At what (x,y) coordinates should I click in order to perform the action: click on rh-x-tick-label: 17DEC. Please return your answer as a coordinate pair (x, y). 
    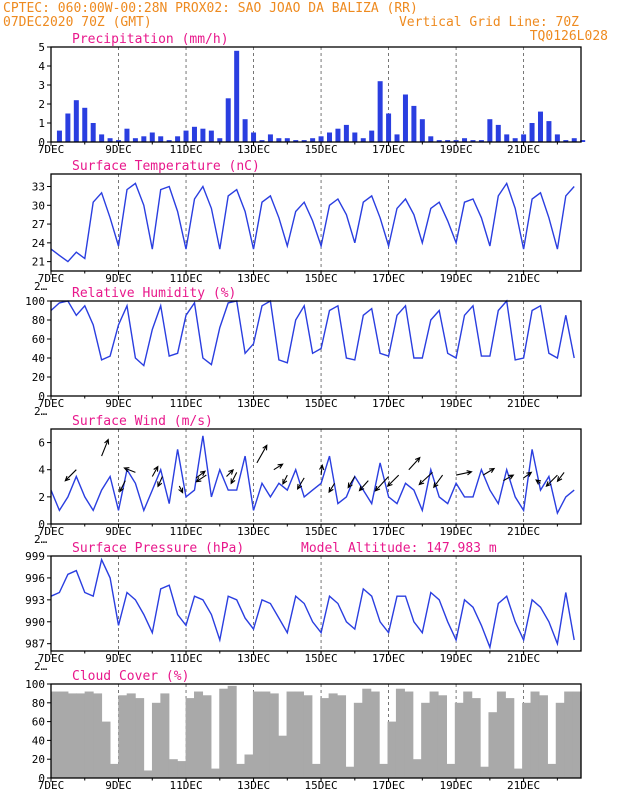
    Looking at the image, I should click on (388, 403).